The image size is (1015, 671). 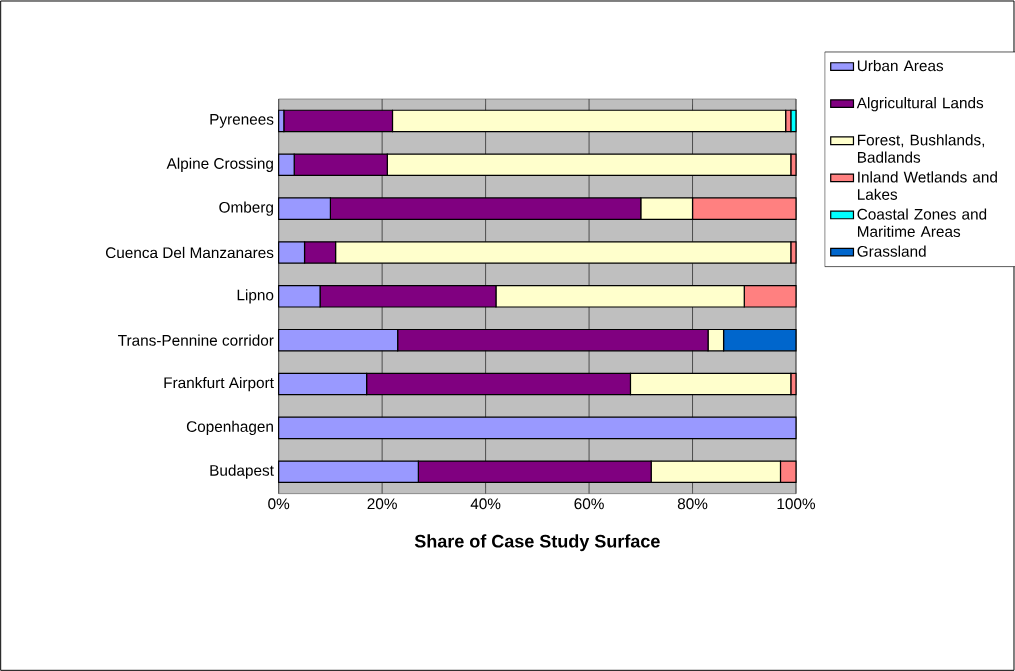 What do you see at coordinates (927, 185) in the screenshot?
I see `legend-label: Inland Wetlands and Lakes` at bounding box center [927, 185].